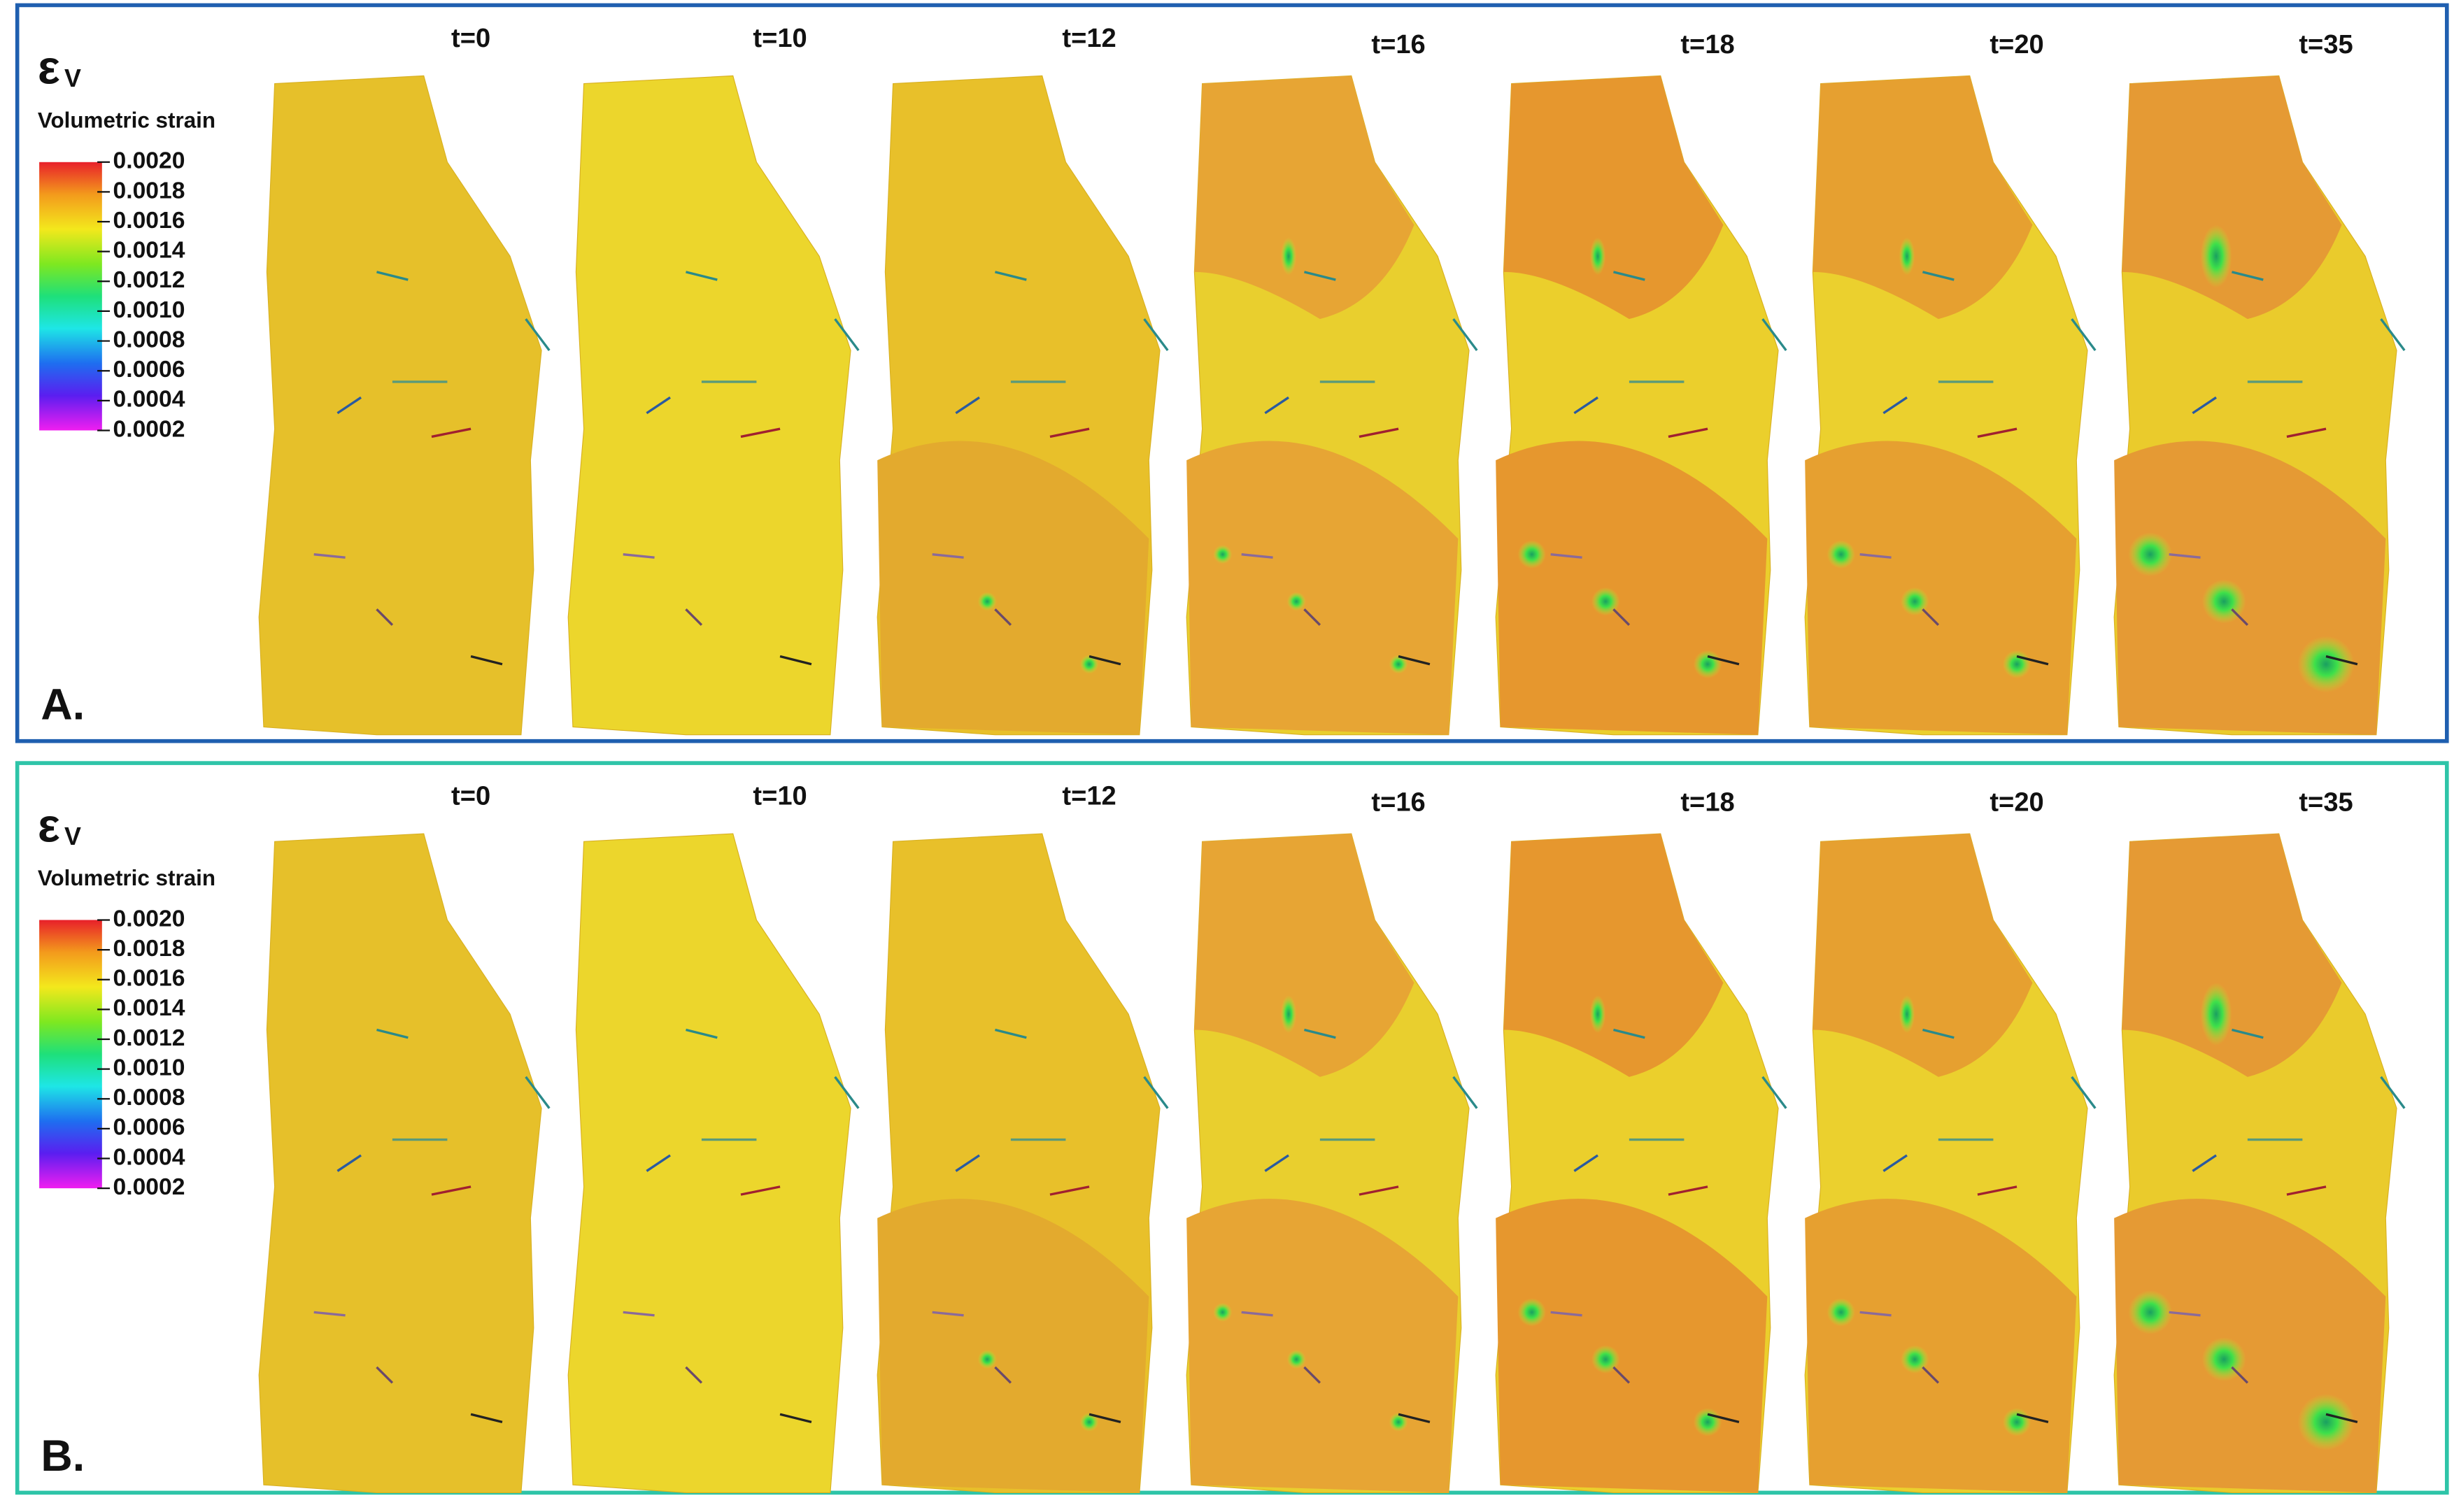  Describe the element at coordinates (149, 191) in the screenshot. I see `colorbar-tick-label: 0.0018` at that location.